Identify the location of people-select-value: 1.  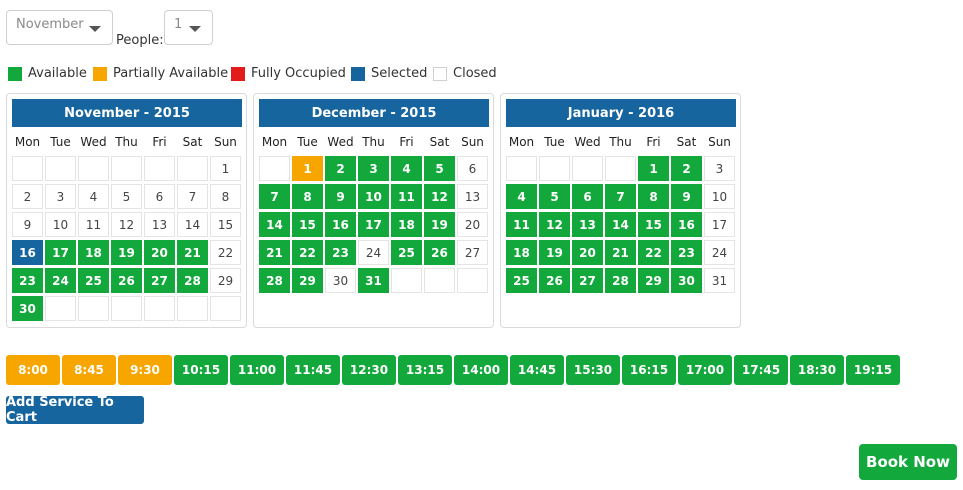
(178, 24).